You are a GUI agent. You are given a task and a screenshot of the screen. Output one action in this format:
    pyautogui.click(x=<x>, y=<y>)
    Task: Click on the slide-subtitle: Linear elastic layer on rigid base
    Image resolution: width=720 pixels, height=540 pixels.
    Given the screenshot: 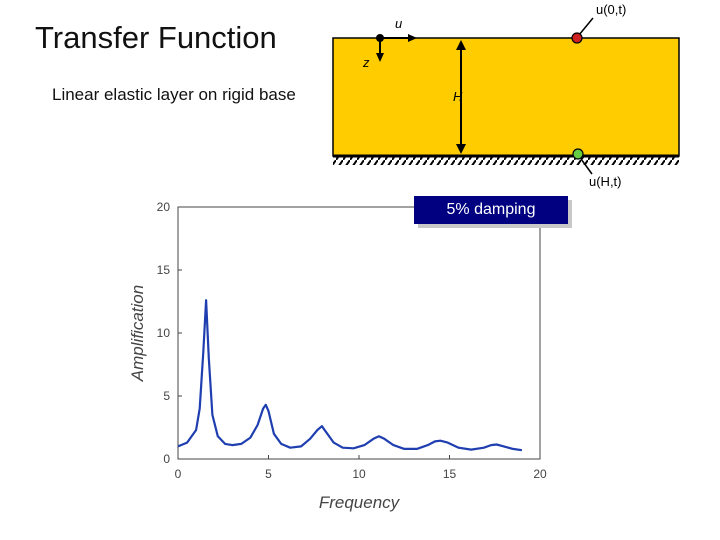 What is the action you would take?
    pyautogui.click(x=174, y=94)
    